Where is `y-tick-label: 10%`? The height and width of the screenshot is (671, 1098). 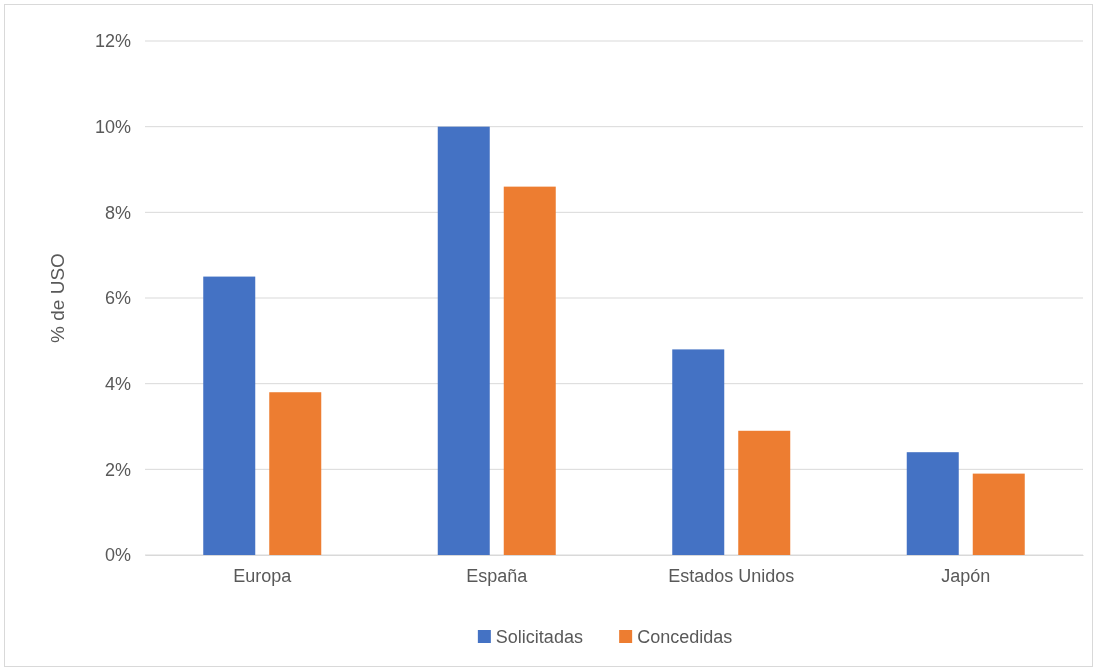 y-tick-label: 10% is located at coordinates (112, 126).